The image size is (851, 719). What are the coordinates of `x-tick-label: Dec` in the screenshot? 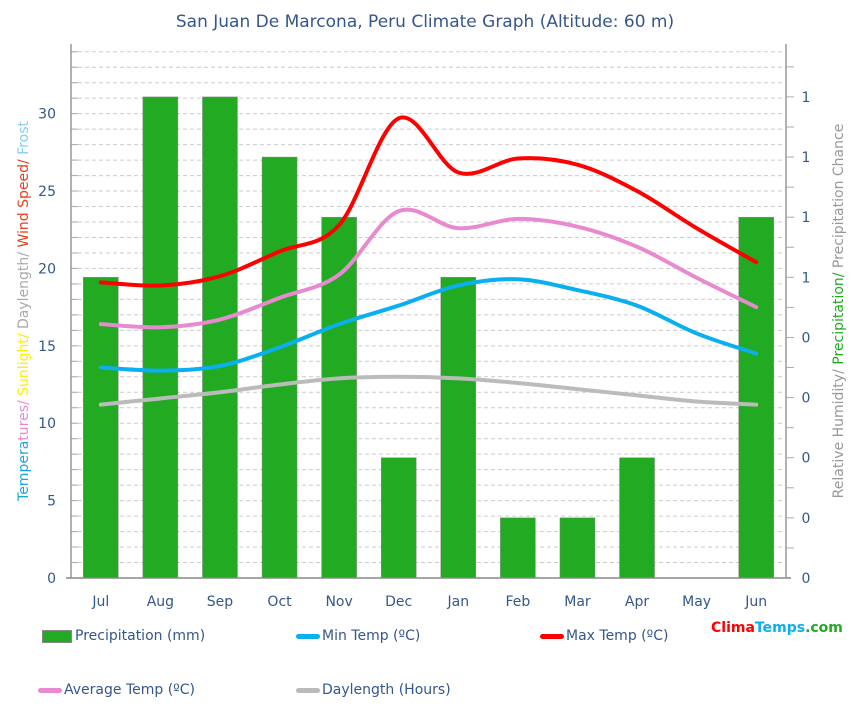 It's located at (398, 602).